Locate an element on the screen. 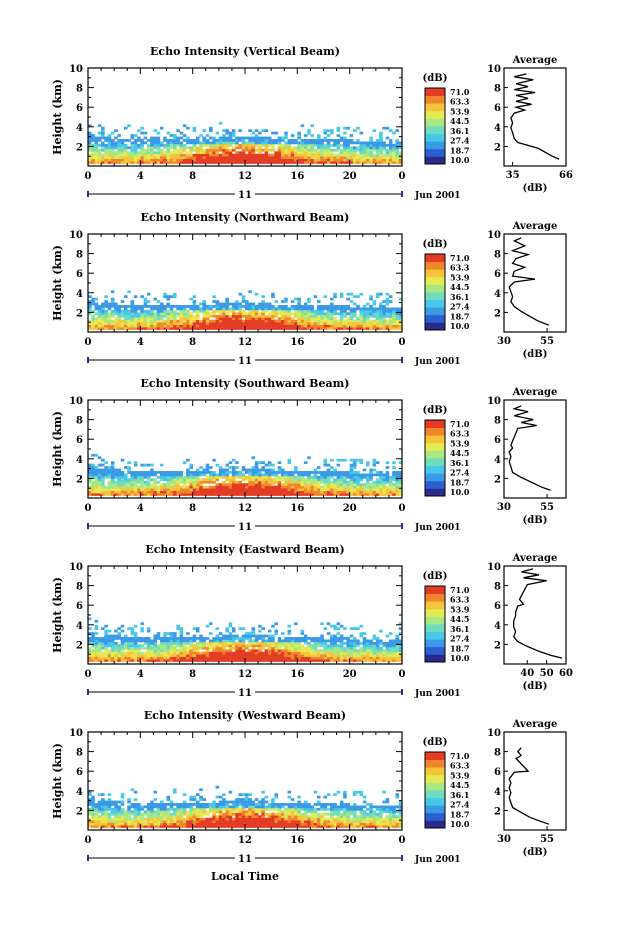 The image size is (620, 929). day-label-bg is located at coordinates (245, 692).